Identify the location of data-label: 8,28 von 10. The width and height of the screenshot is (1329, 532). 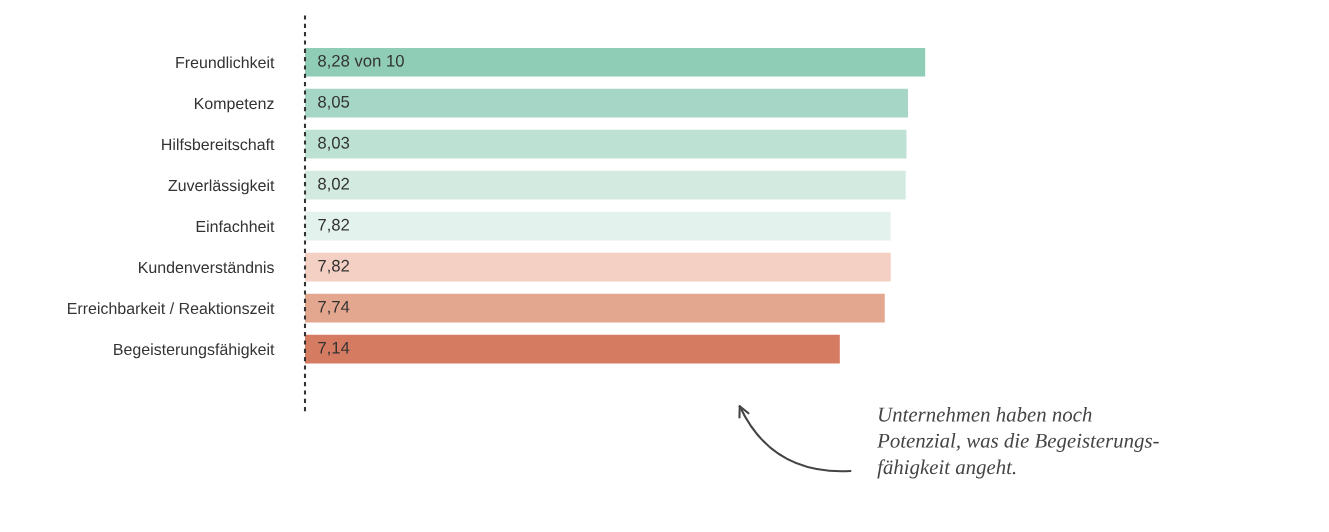
(361, 61).